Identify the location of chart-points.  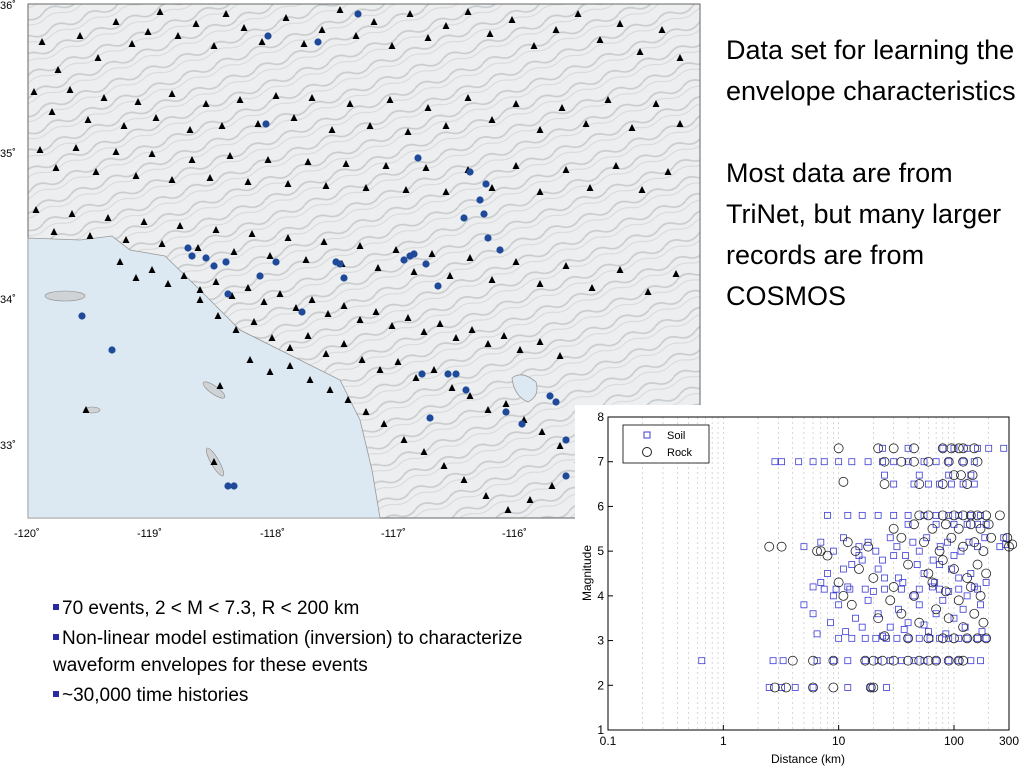
(858, 568).